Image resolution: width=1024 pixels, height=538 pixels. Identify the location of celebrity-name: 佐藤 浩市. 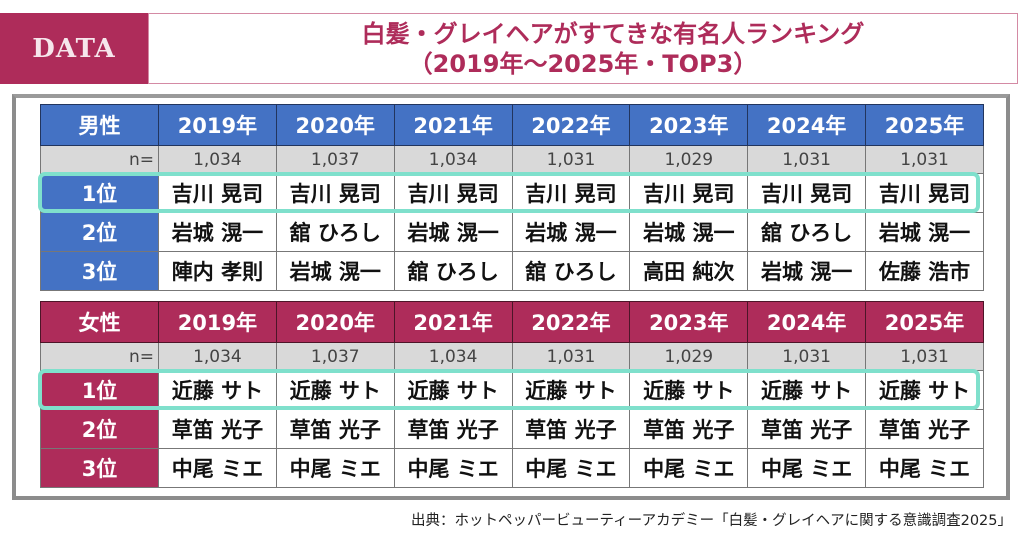
(924, 271).